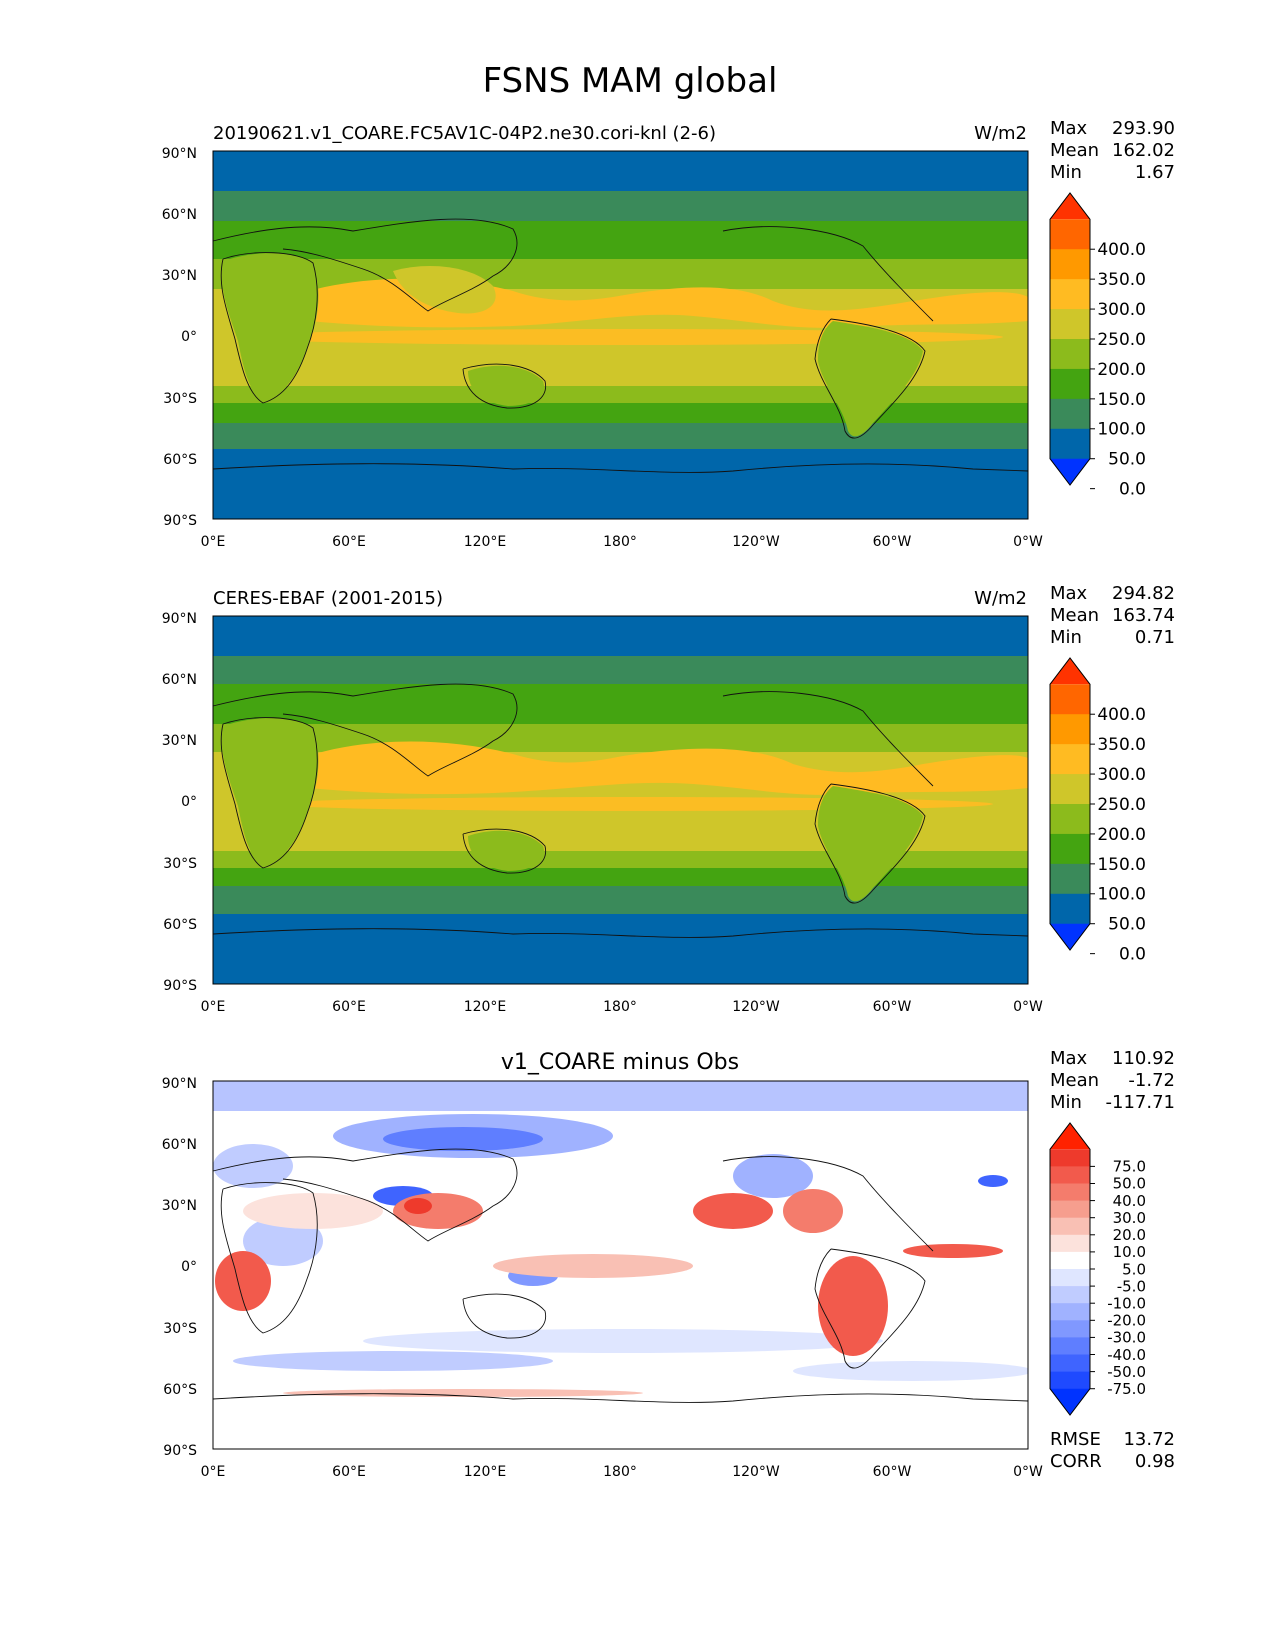 Image resolution: width=1275 pixels, height=1650 pixels. I want to click on sw-band-midlat-south, so click(620, 877).